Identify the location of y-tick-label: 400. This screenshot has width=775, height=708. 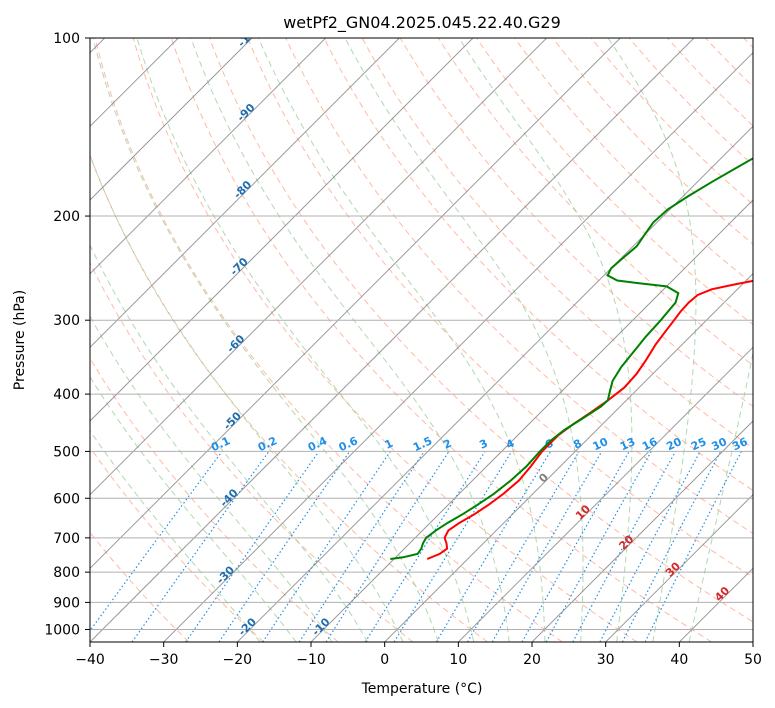
(66, 395).